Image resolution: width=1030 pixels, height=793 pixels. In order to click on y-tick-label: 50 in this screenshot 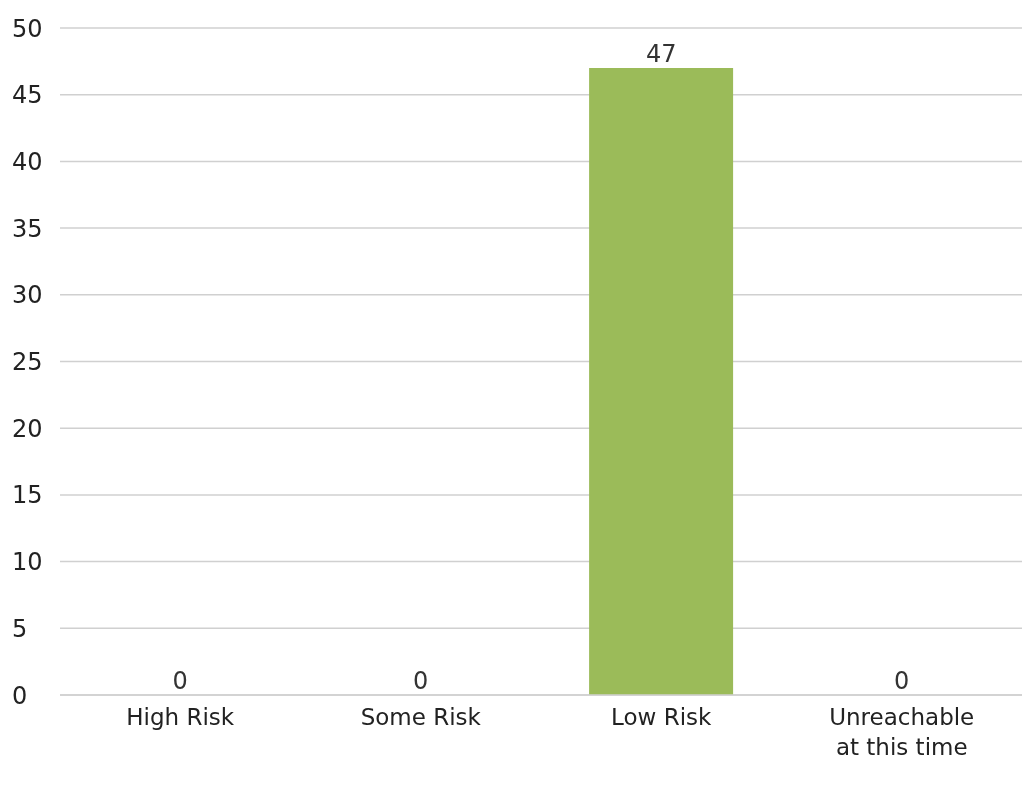, I will do `click(27, 28)`.